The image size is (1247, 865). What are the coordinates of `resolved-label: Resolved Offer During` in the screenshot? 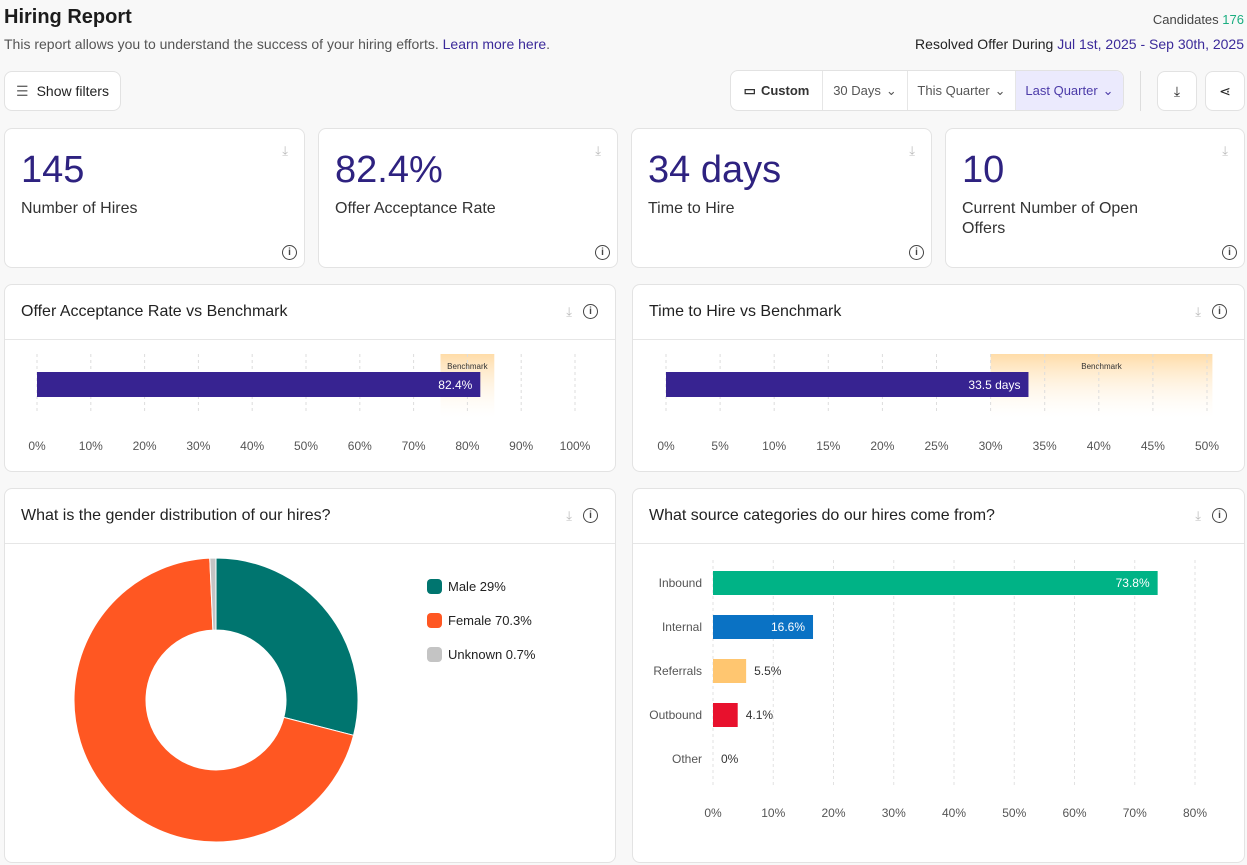 It's located at (984, 44).